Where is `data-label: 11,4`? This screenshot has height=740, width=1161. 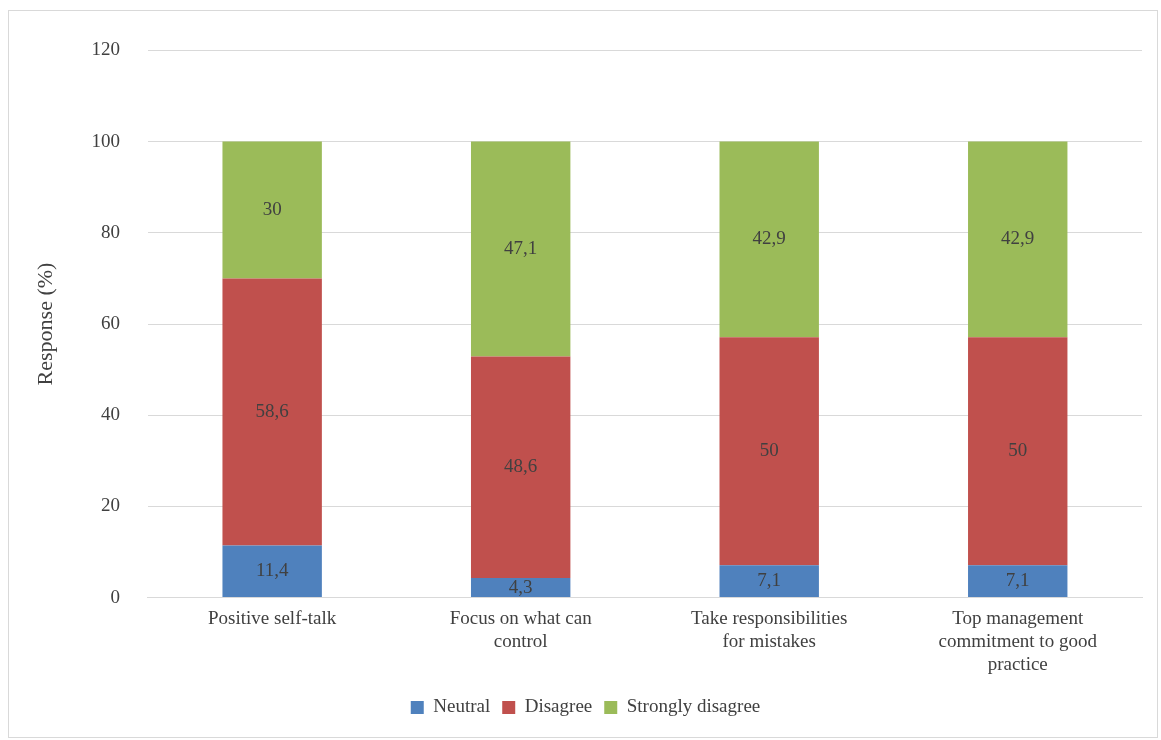
data-label: 11,4 is located at coordinates (272, 570).